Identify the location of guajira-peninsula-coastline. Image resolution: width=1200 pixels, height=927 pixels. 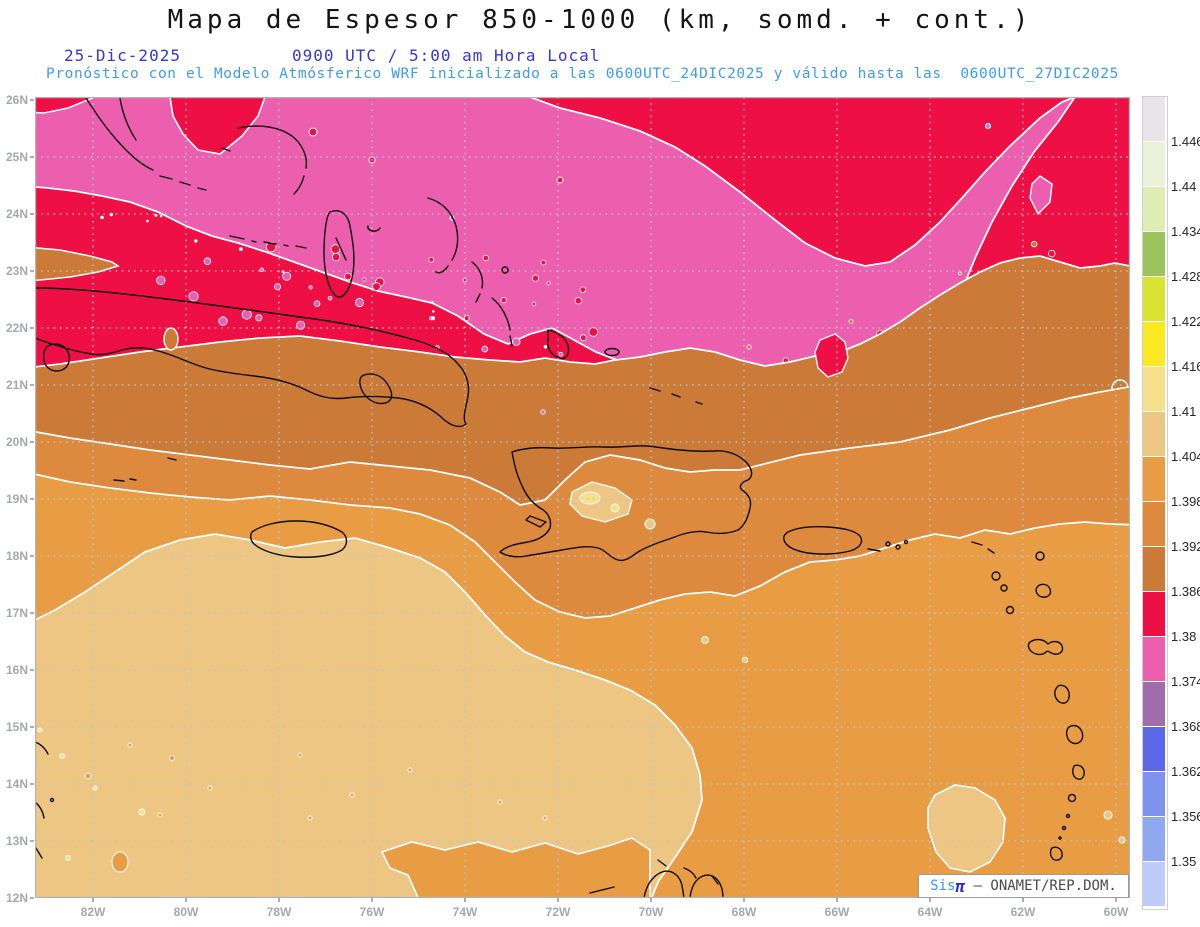
(637, 884).